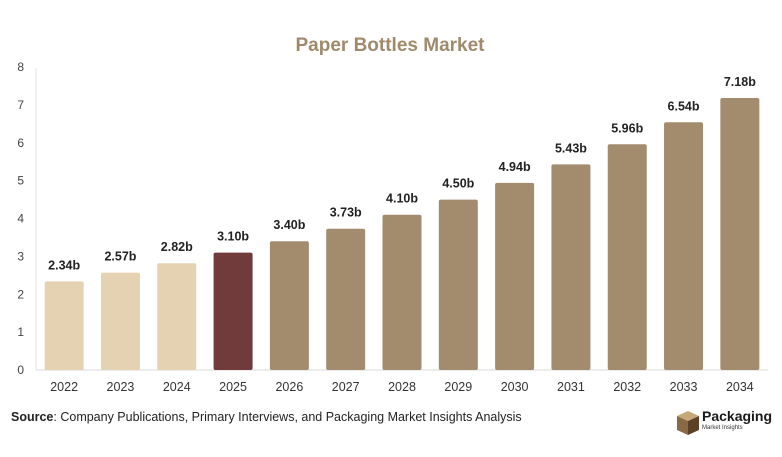  Describe the element at coordinates (740, 387) in the screenshot. I see `x-tick-label-2034: 2034` at that location.